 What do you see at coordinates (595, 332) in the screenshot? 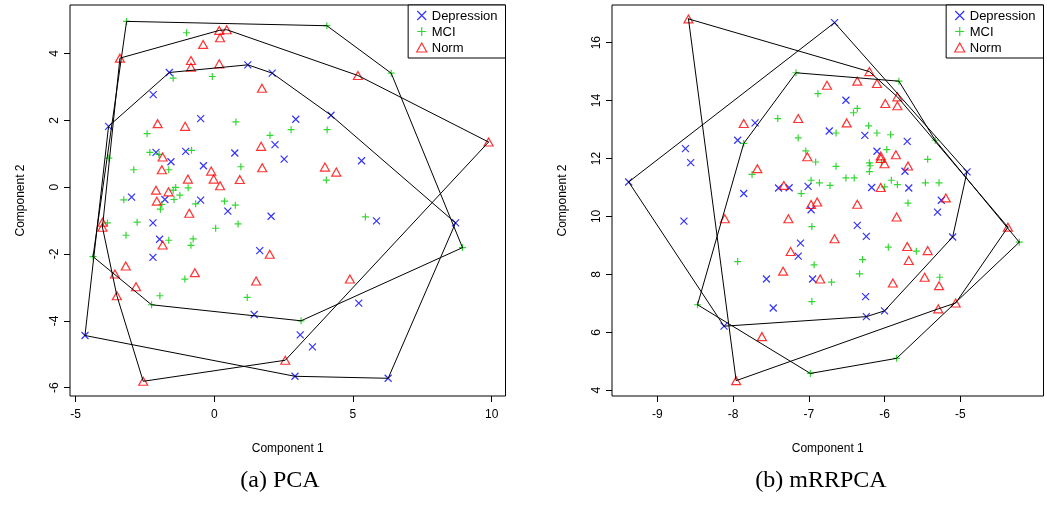
I see `y-tick-label: 6` at bounding box center [595, 332].